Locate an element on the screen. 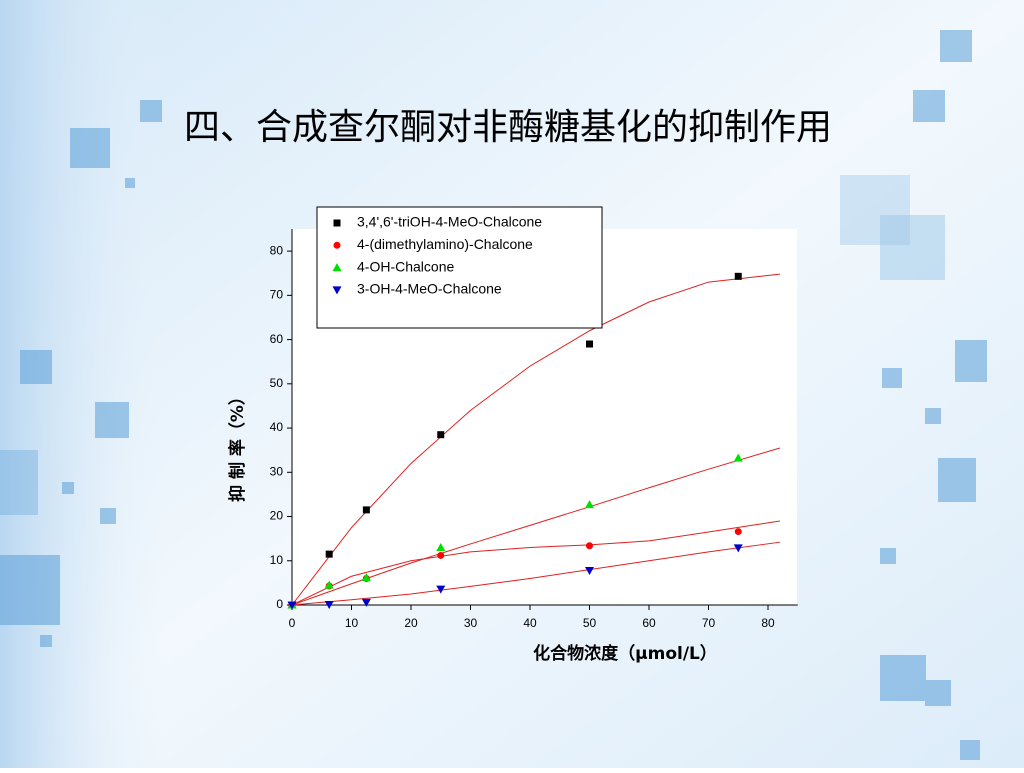 This screenshot has height=773, width=1024. y-tick-label: 10 is located at coordinates (277, 560).